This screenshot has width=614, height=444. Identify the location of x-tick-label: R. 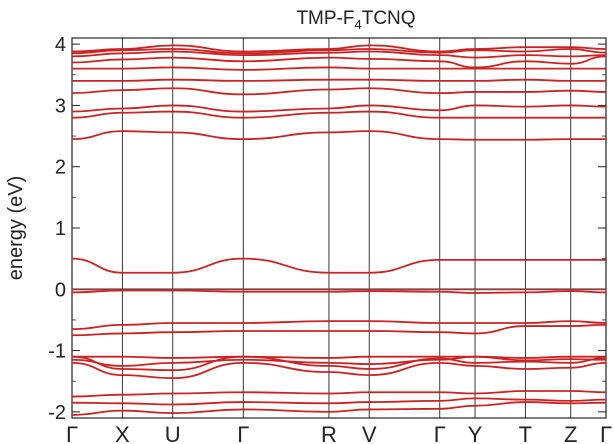
(329, 433).